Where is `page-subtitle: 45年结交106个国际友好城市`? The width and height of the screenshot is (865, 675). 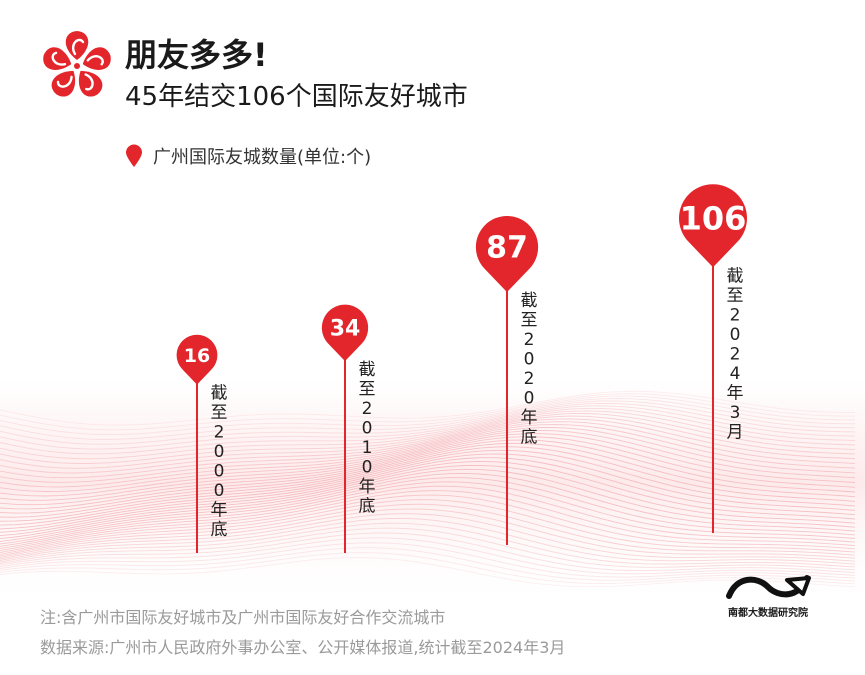
page-subtitle: 45年结交106个国际友好城市 is located at coordinates (296, 97).